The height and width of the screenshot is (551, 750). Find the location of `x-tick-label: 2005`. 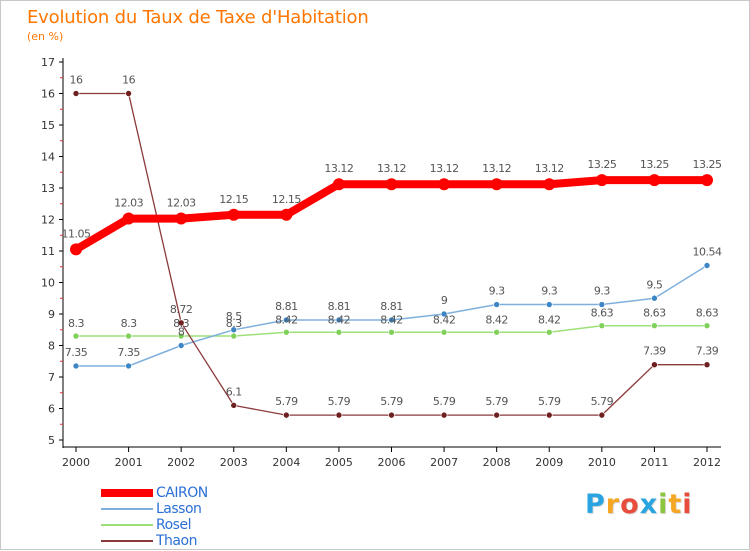

x-tick-label: 2005 is located at coordinates (339, 462).